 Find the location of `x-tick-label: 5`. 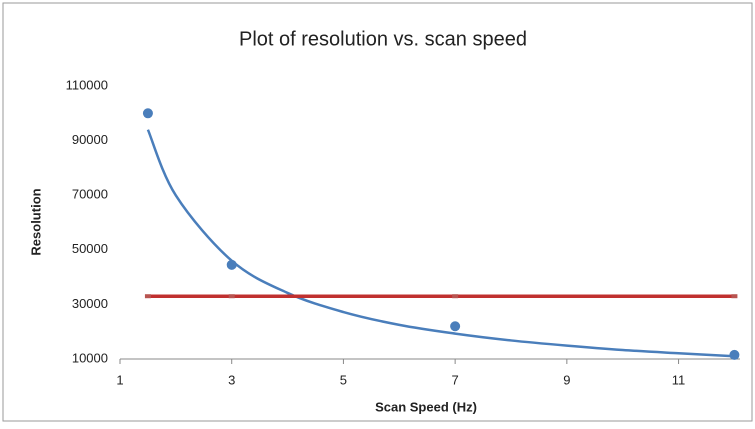

x-tick-label: 5 is located at coordinates (343, 379).